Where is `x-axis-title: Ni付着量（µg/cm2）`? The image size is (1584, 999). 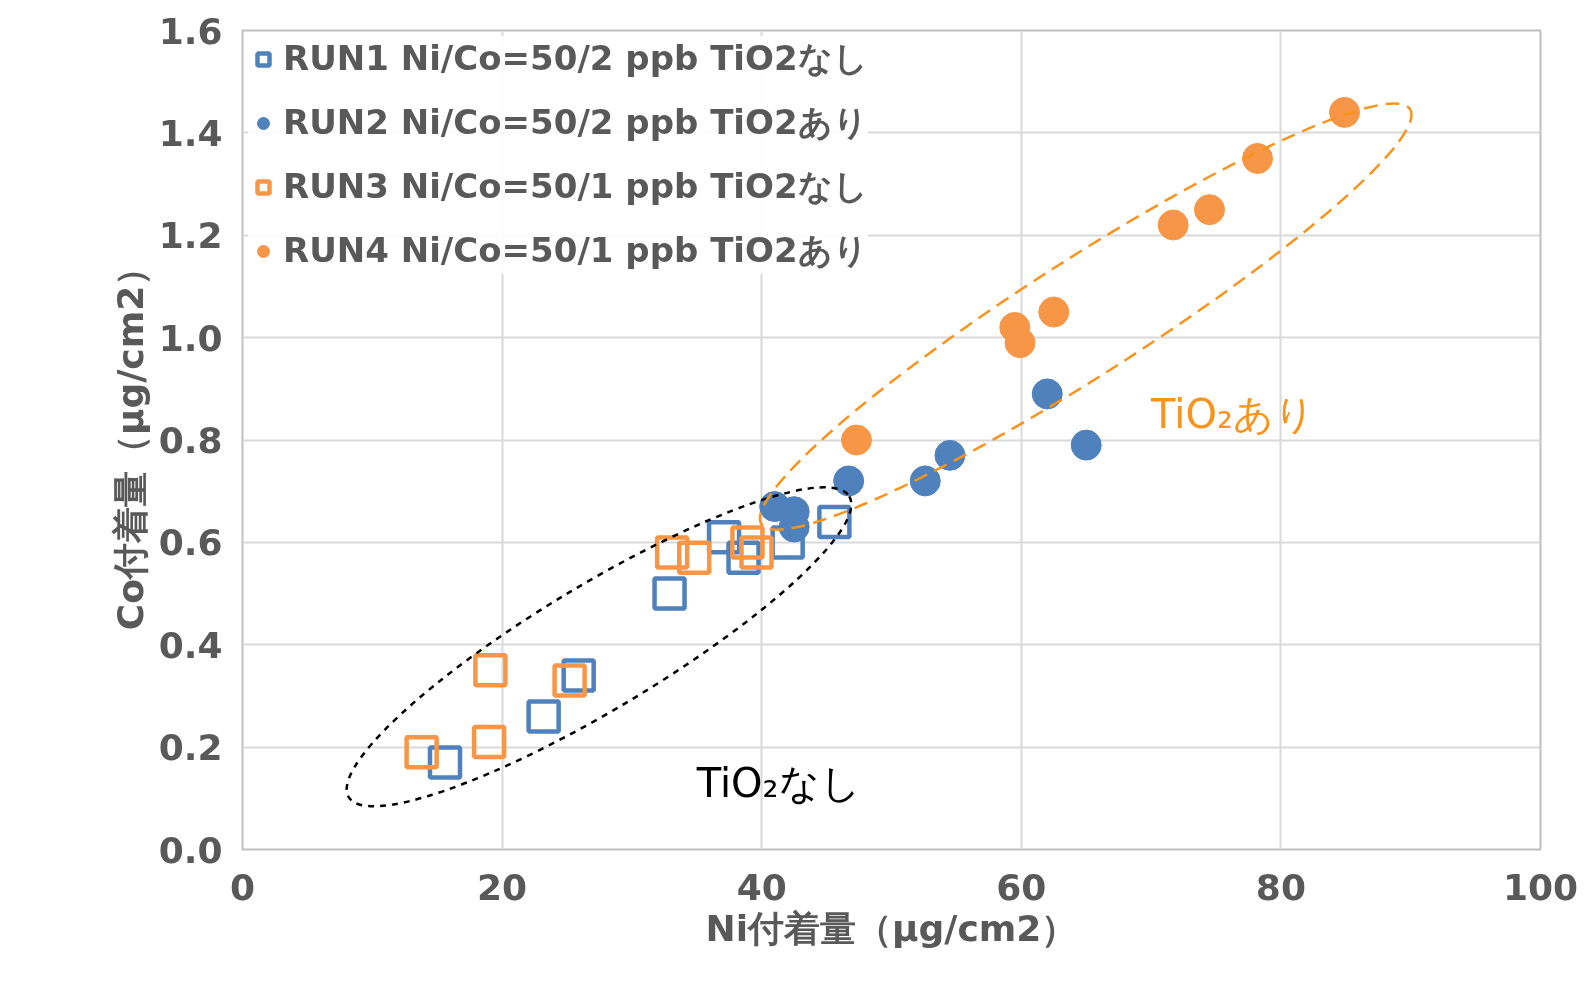
x-axis-title: Ni付着量（µg/cm2） is located at coordinates (891, 928).